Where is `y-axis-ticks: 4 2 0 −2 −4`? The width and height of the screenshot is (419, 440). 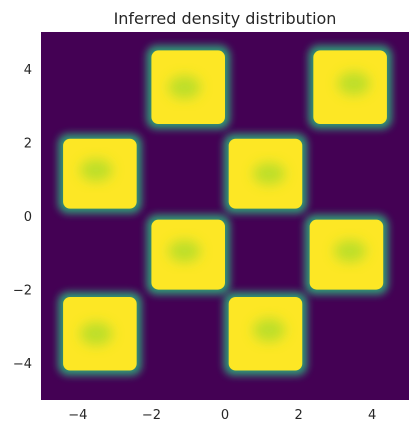
y-axis-ticks: 4 2 0 −2 −4 is located at coordinates (22, 217).